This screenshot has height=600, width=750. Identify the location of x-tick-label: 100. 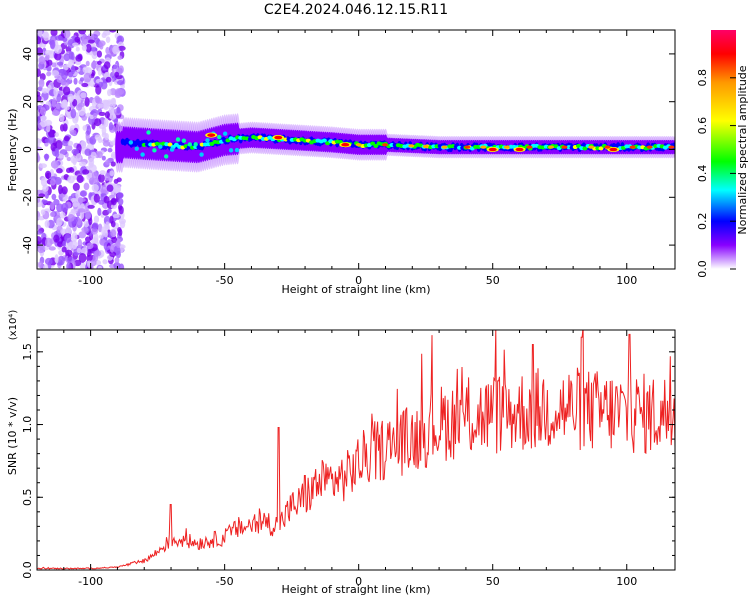
(626, 280).